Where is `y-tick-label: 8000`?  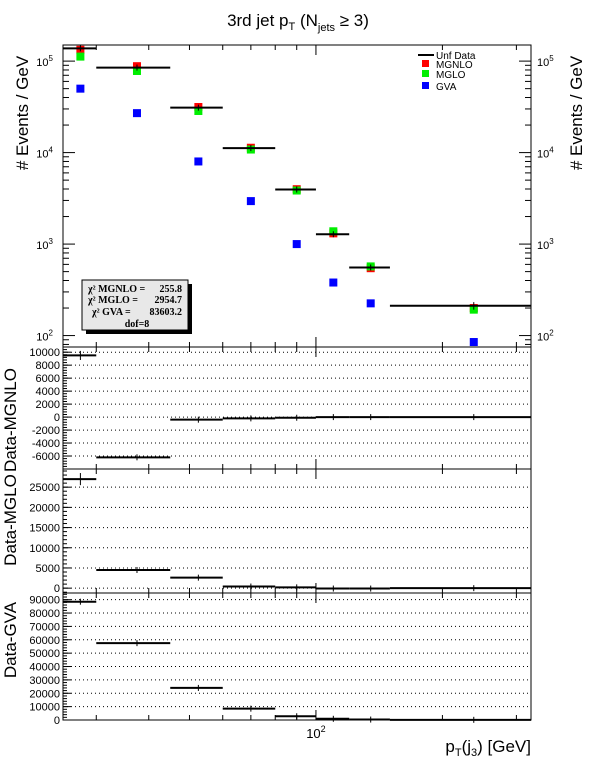 y-tick-label: 8000 is located at coordinates (48, 366).